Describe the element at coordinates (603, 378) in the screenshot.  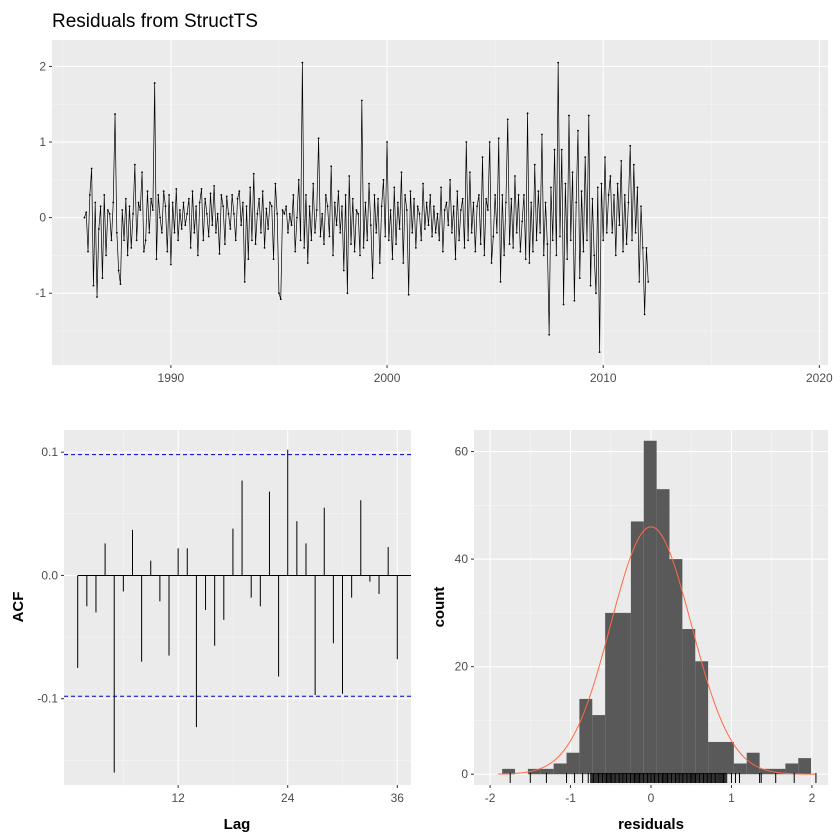
I see `ts-x-tick-label: 2010` at that location.